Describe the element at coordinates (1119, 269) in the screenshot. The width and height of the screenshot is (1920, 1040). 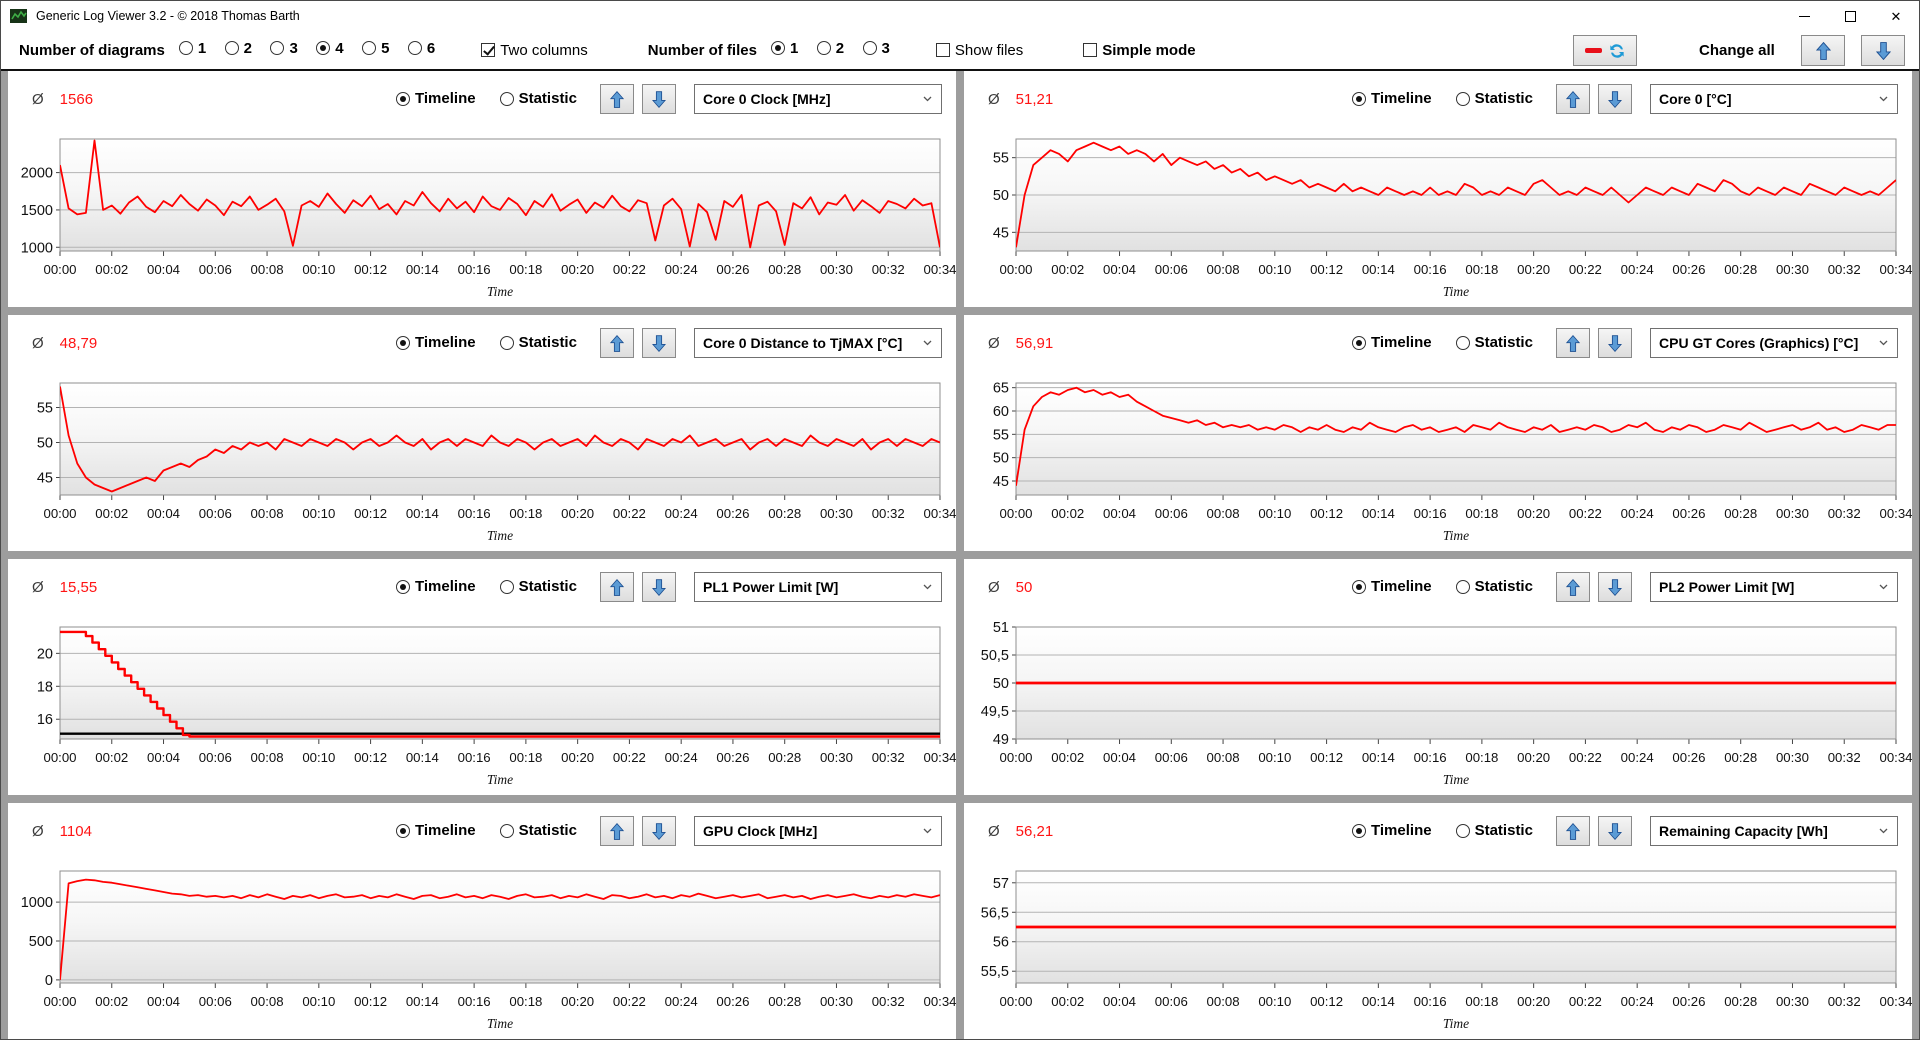
I see `svg-text: 00:04` at that location.